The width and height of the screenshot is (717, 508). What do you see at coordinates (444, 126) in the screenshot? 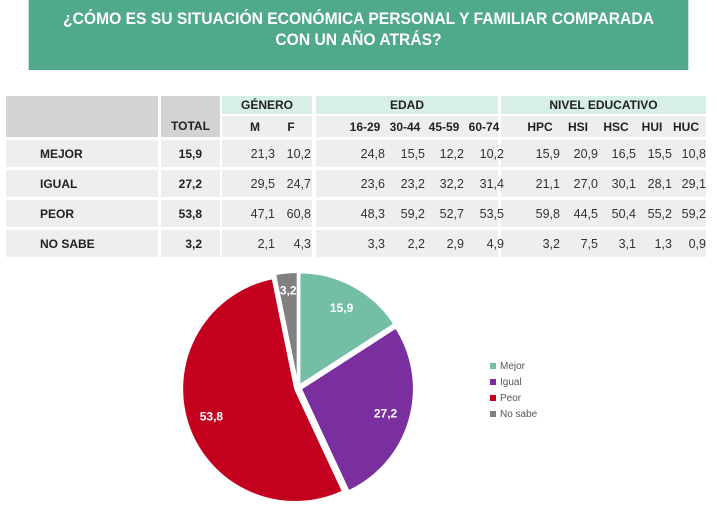
I see `column-header: 45-59` at bounding box center [444, 126].